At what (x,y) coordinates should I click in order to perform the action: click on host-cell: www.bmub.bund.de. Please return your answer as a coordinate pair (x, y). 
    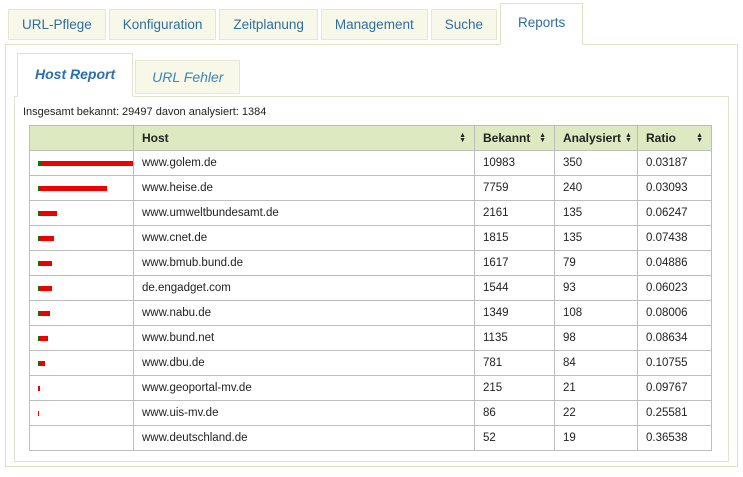
    Looking at the image, I should click on (304, 263).